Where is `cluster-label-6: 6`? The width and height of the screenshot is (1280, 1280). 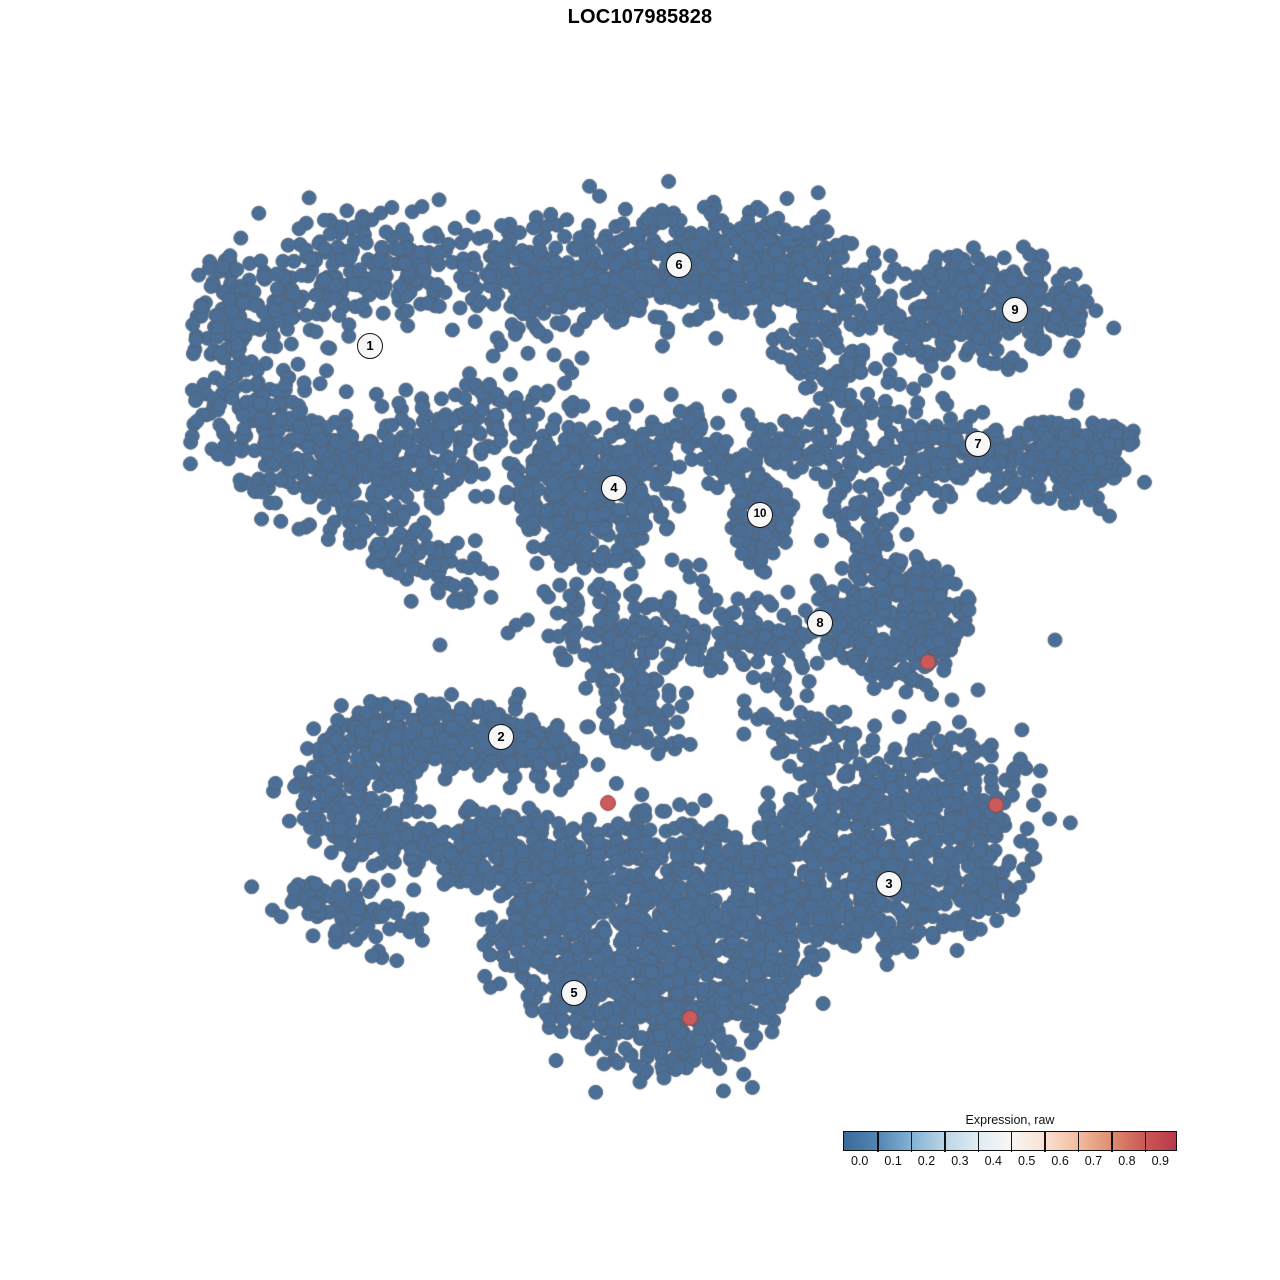
cluster-label-6: 6 is located at coordinates (679, 265).